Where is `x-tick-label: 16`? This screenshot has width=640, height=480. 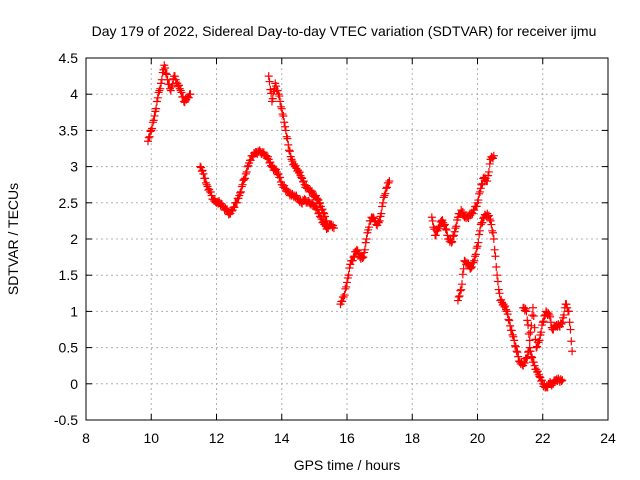 x-tick-label: 16 is located at coordinates (347, 438).